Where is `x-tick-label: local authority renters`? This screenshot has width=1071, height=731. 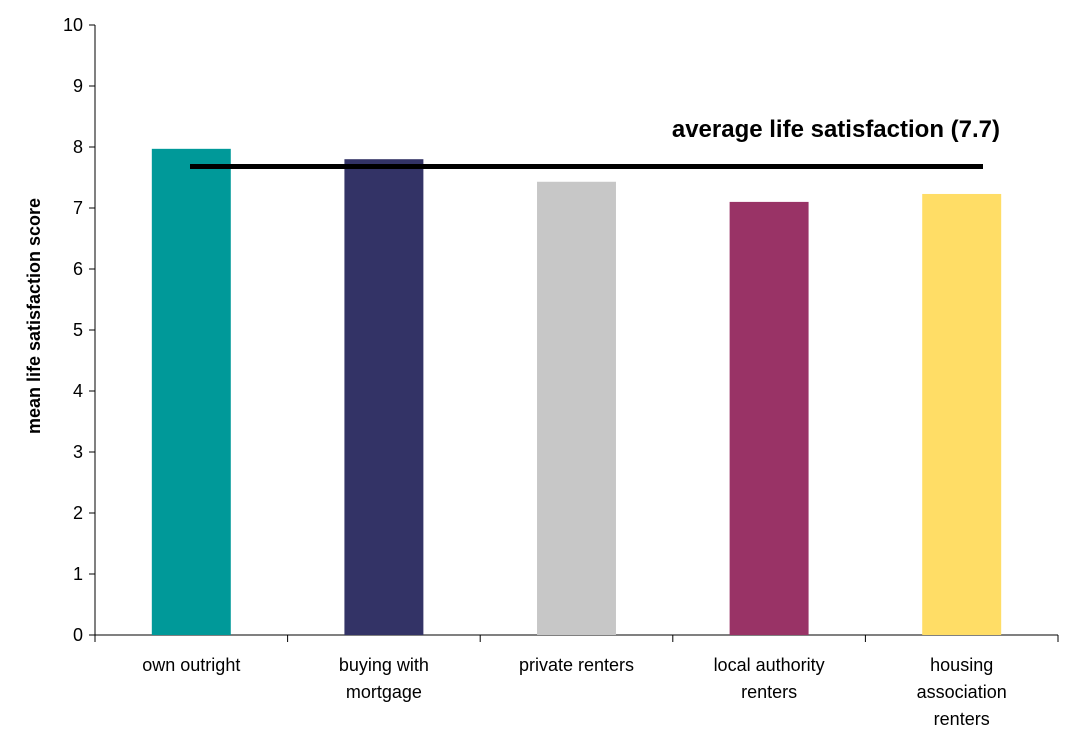
x-tick-label: local authority renters is located at coordinates (769, 678).